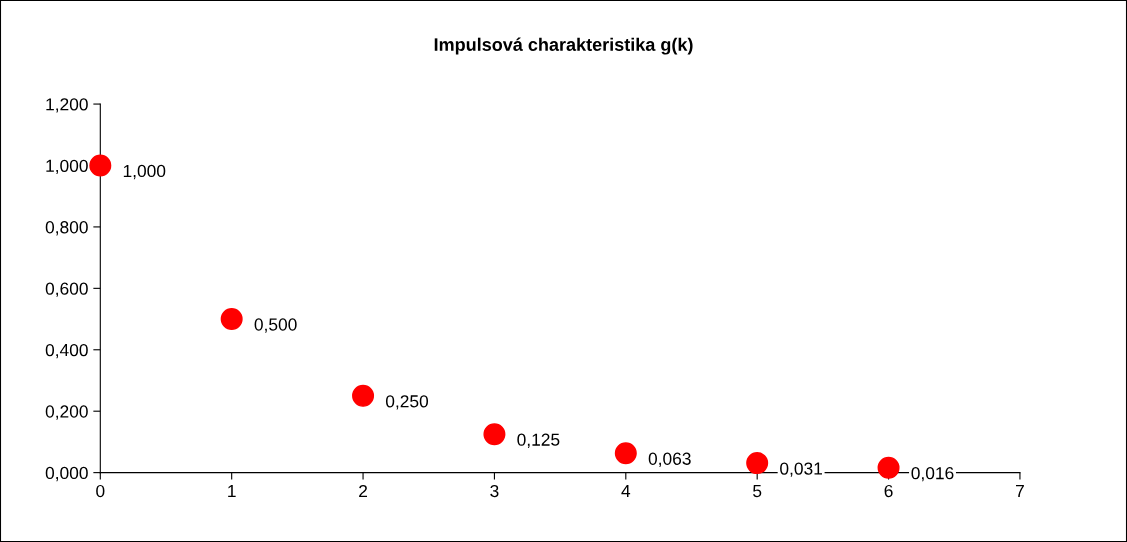 This screenshot has width=1127, height=542. I want to click on data-label: 0,500, so click(275, 325).